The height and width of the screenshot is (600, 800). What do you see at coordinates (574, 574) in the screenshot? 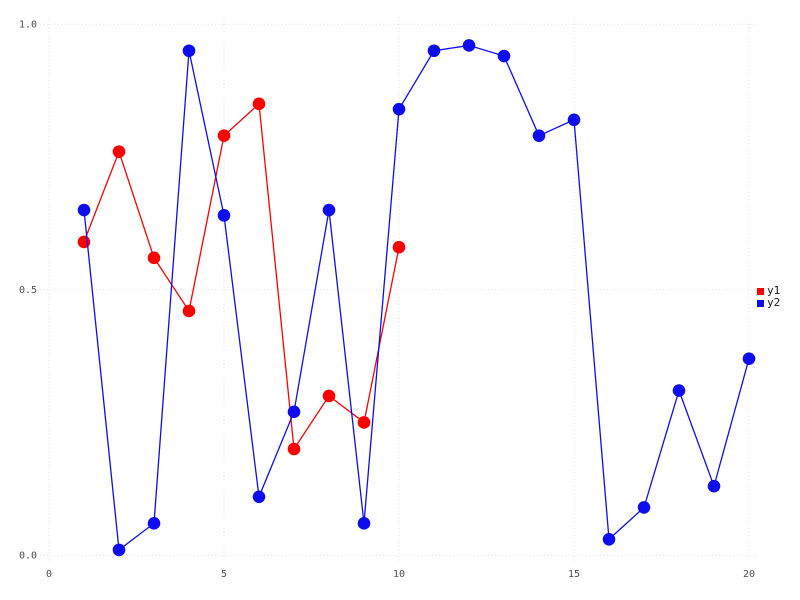
I see `x-axis-tick-label: 15` at bounding box center [574, 574].